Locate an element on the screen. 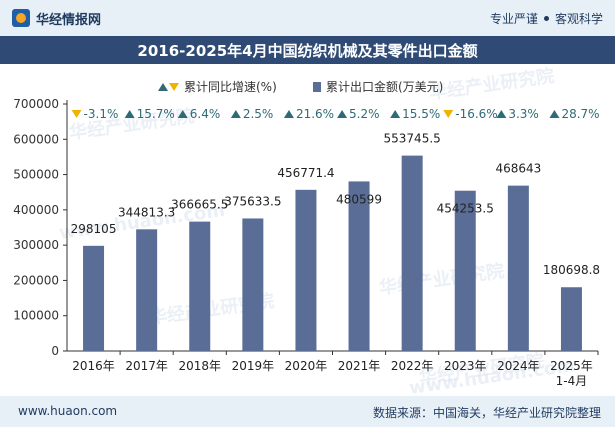 This screenshot has height=427, width=615. bar-value-label: 375633.5 is located at coordinates (252, 201).